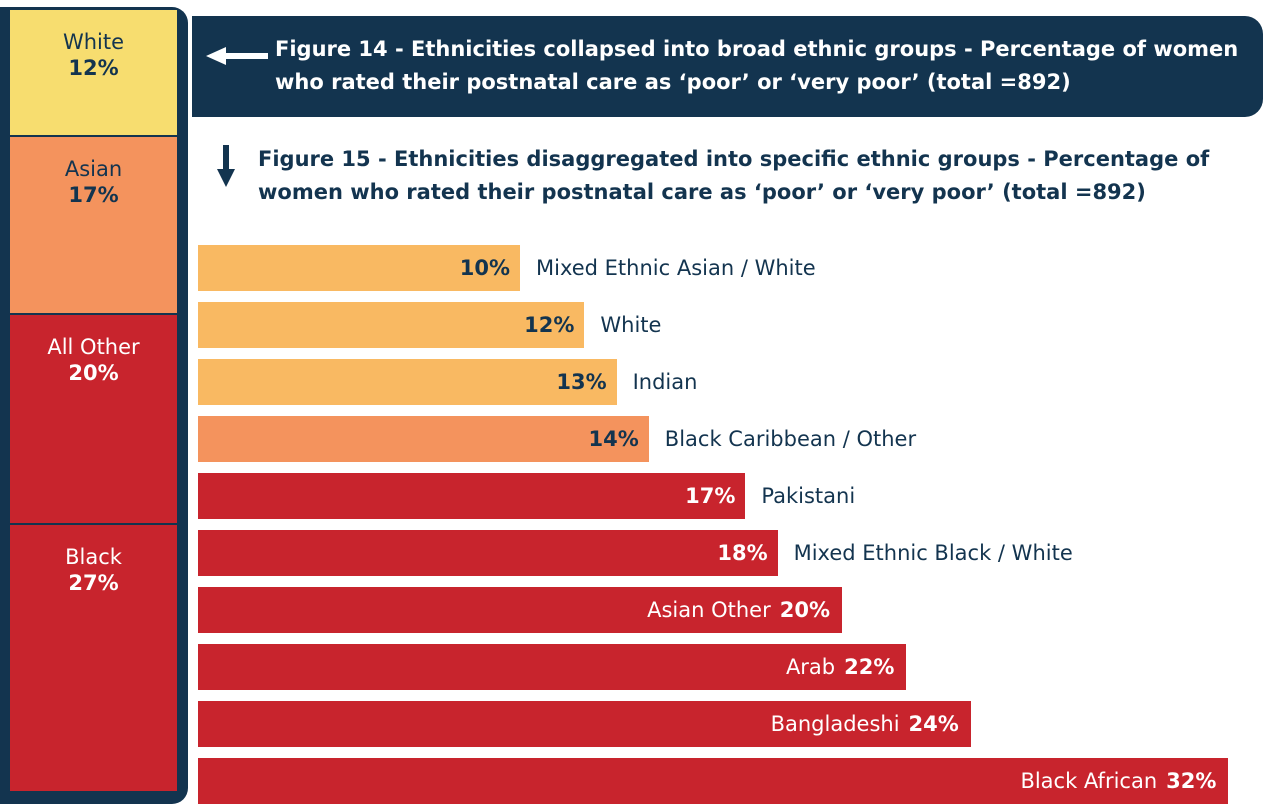 The image size is (1273, 810). What do you see at coordinates (93, 557) in the screenshot?
I see `segment-label: Black` at bounding box center [93, 557].